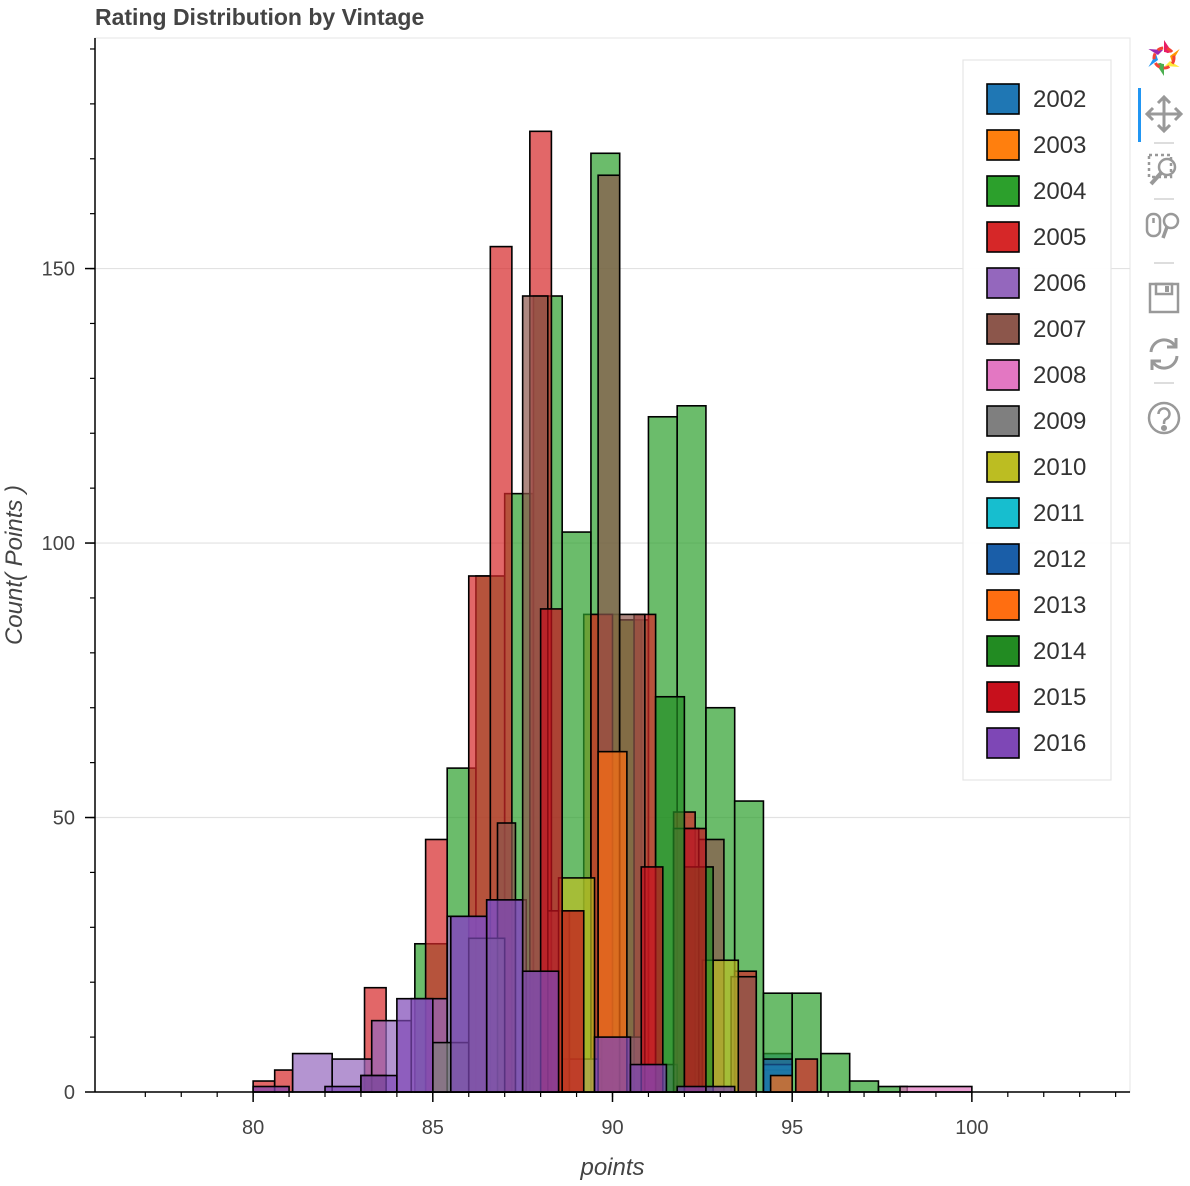 The height and width of the screenshot is (1186, 1190). I want to click on x-tick-label: 90, so click(612, 1128).